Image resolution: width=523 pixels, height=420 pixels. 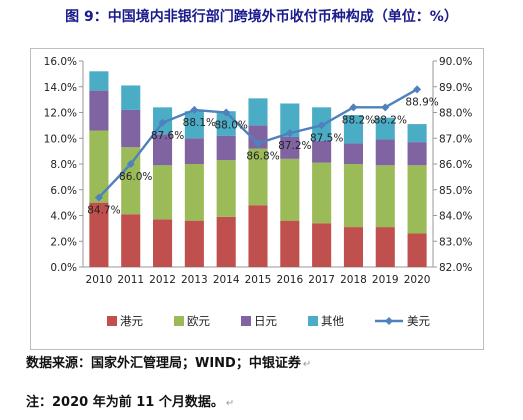 What do you see at coordinates (289, 133) in the screenshot?
I see `line-marker-2016` at bounding box center [289, 133].